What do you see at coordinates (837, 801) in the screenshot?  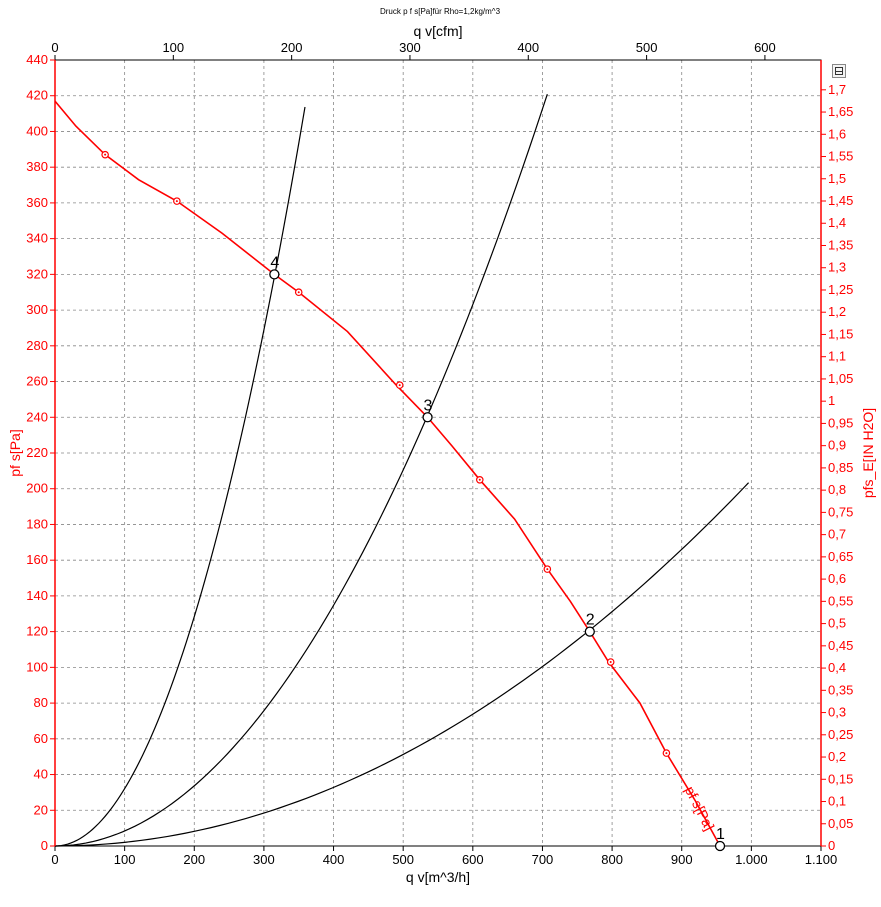 I see `y2-tick-label: 0,1` at bounding box center [837, 801].